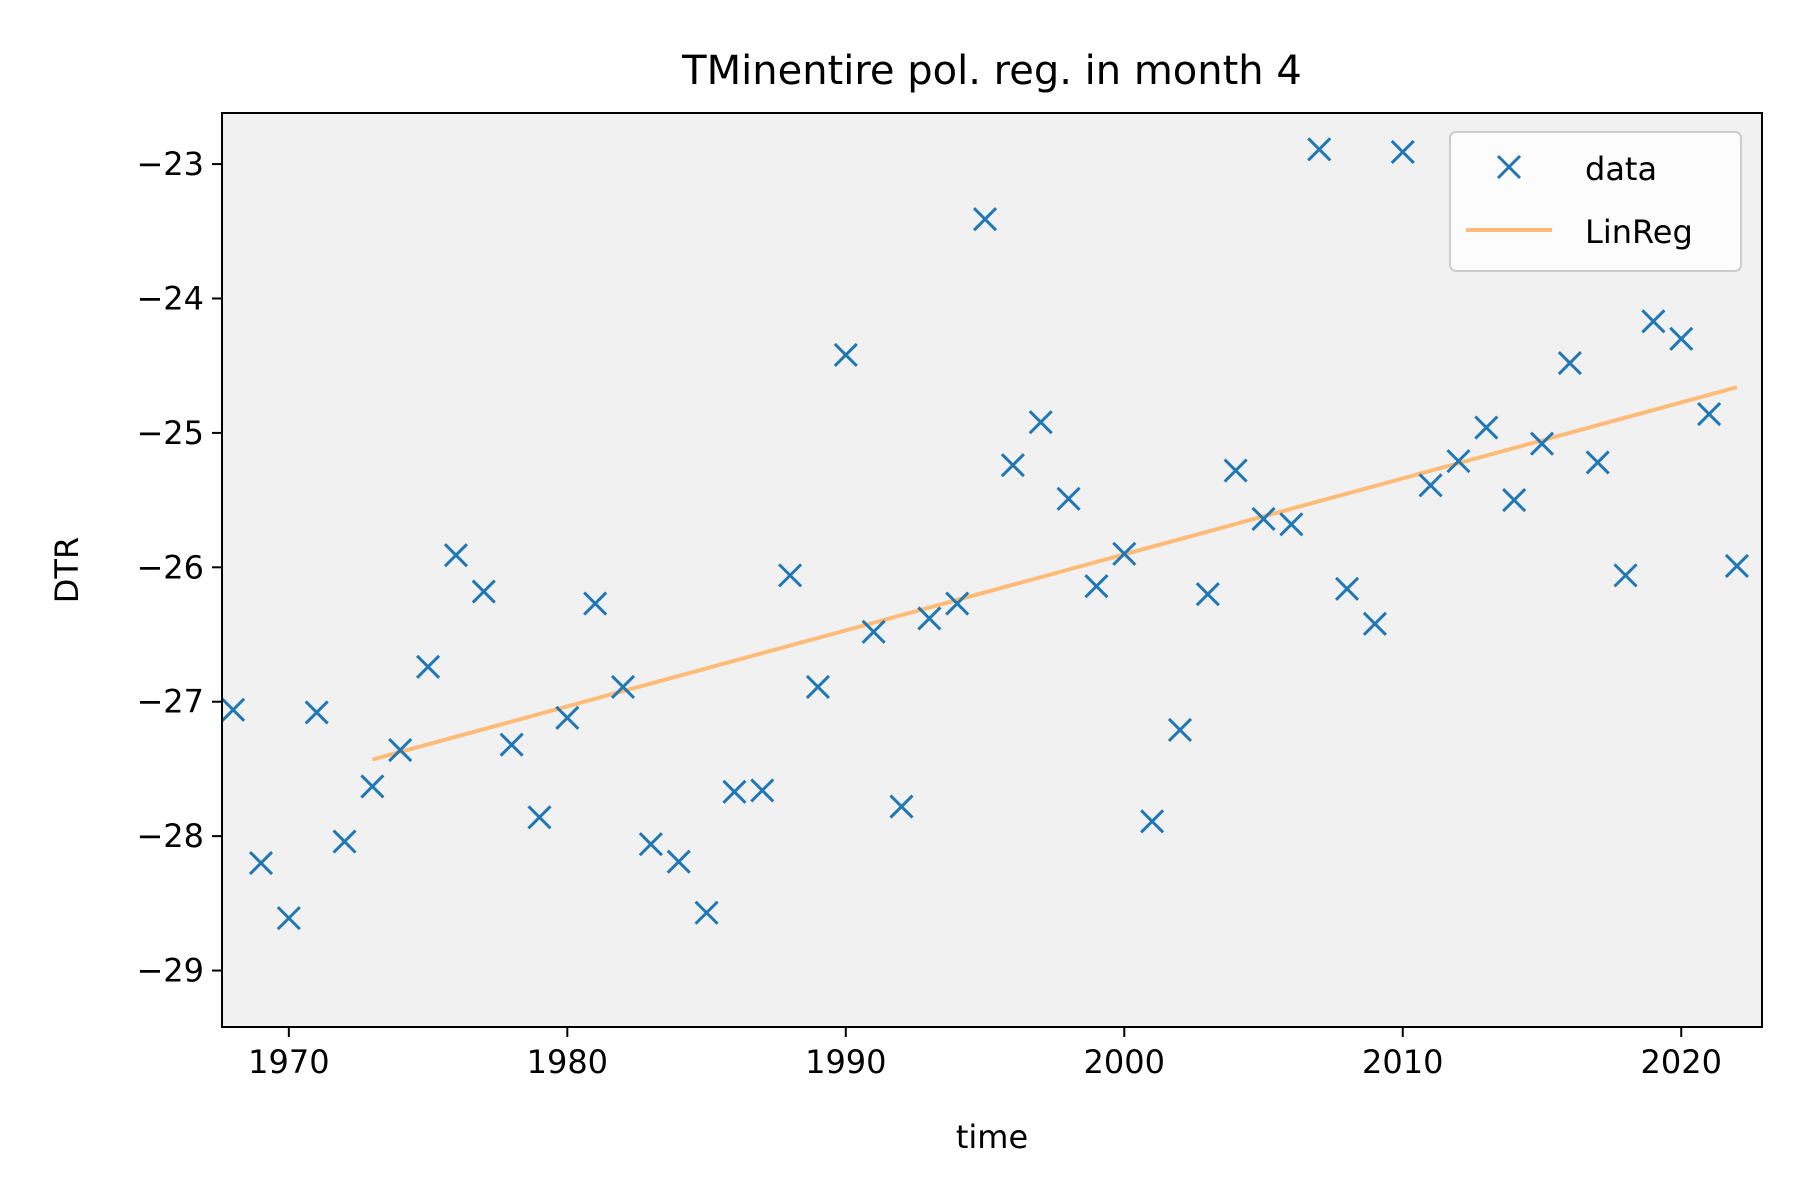 The image size is (1800, 1200). What do you see at coordinates (1621, 169) in the screenshot?
I see `legend-label-data: data` at bounding box center [1621, 169].